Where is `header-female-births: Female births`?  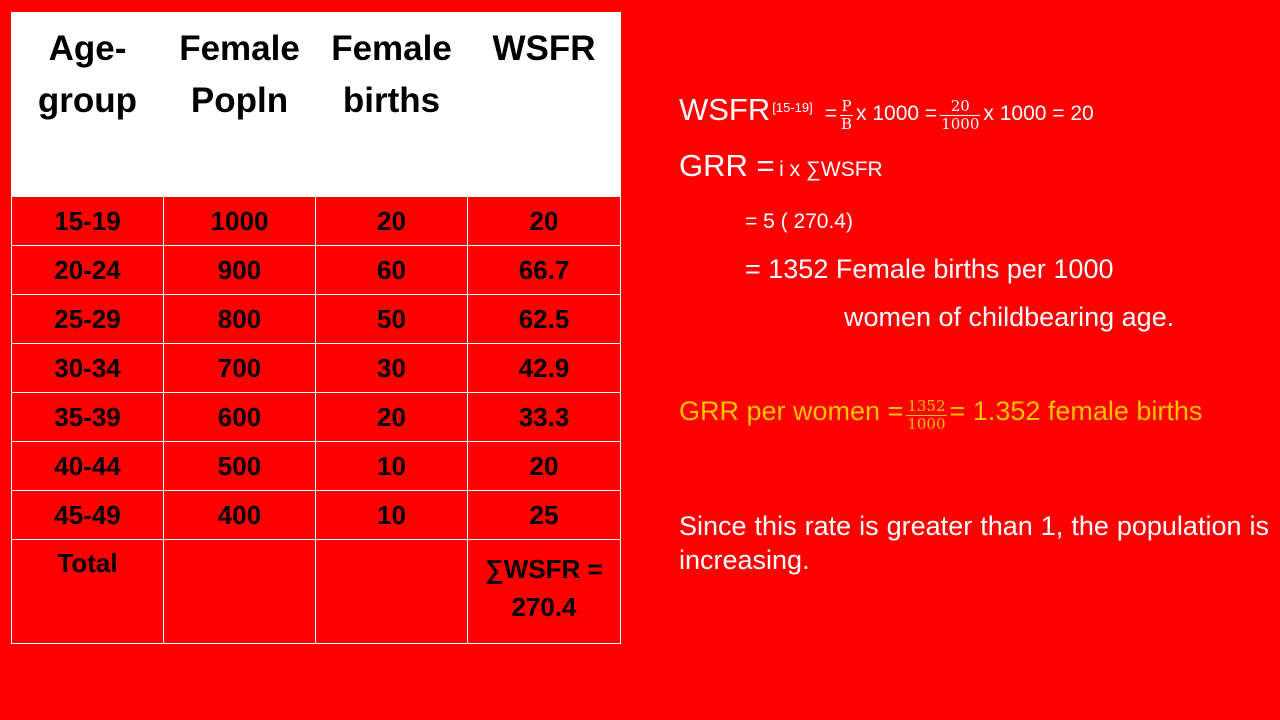 header-female-births: Female births is located at coordinates (391, 104).